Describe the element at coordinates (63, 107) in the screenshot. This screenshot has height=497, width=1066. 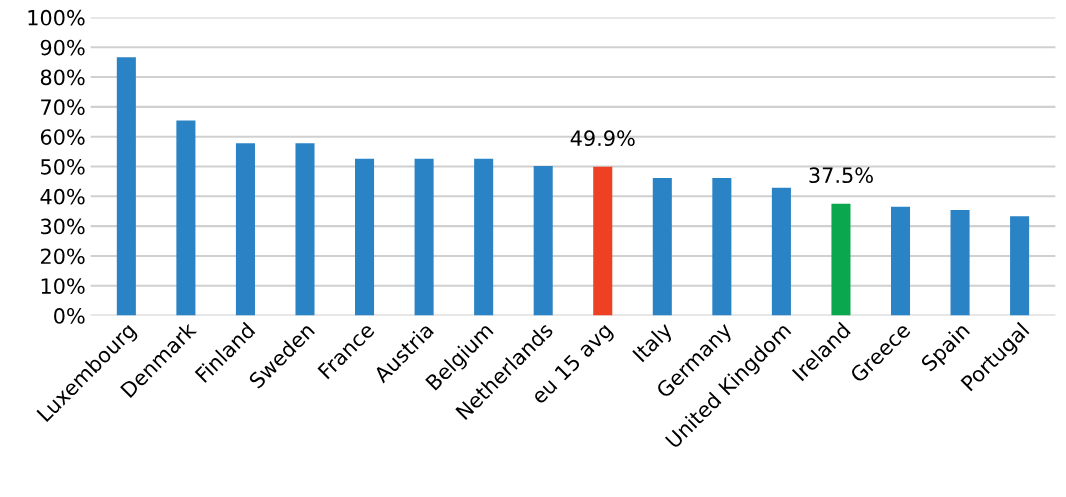
I see `y-tick-label: 70%` at that location.